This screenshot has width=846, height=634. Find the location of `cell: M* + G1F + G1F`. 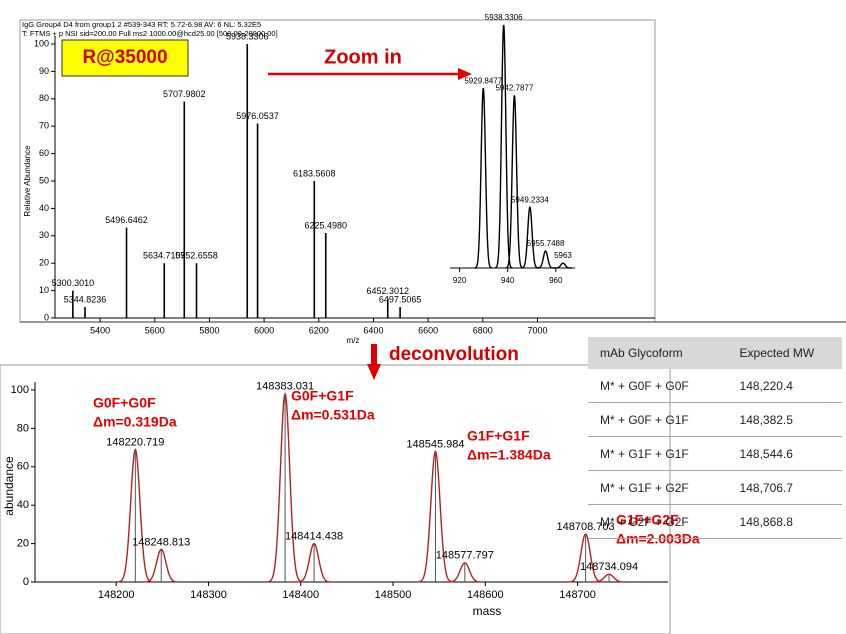

cell: M* + G1F + G1F is located at coordinates (653, 453).